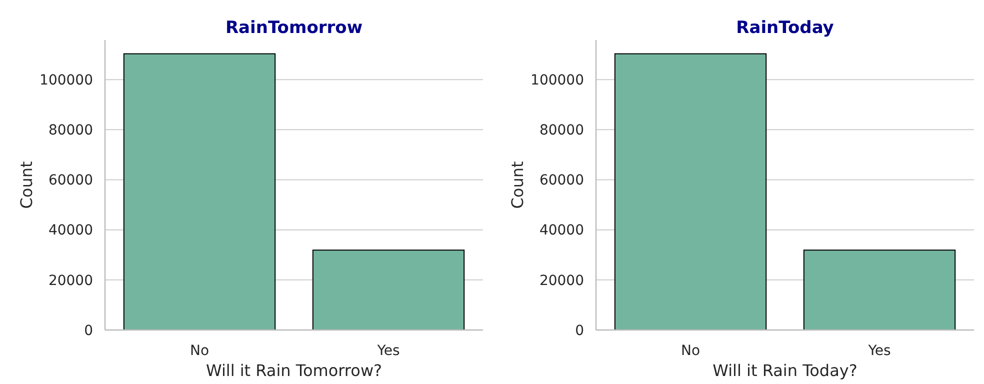 The height and width of the screenshot is (384, 984). Describe the element at coordinates (785, 370) in the screenshot. I see `x-axis-title: Will it Rain Today?` at that location.